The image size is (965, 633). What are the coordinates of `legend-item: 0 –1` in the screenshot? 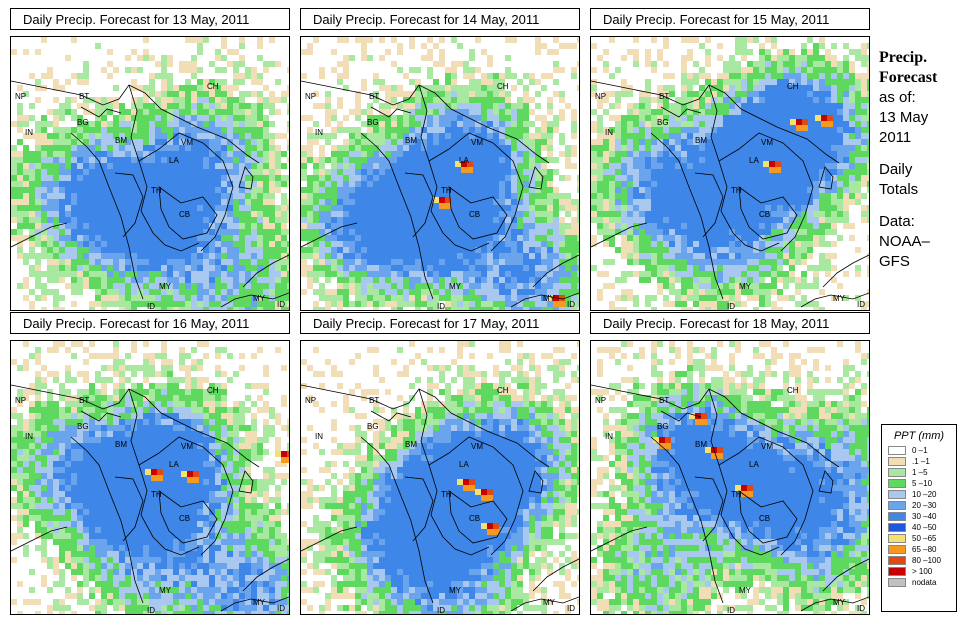 It's located at (922, 450).